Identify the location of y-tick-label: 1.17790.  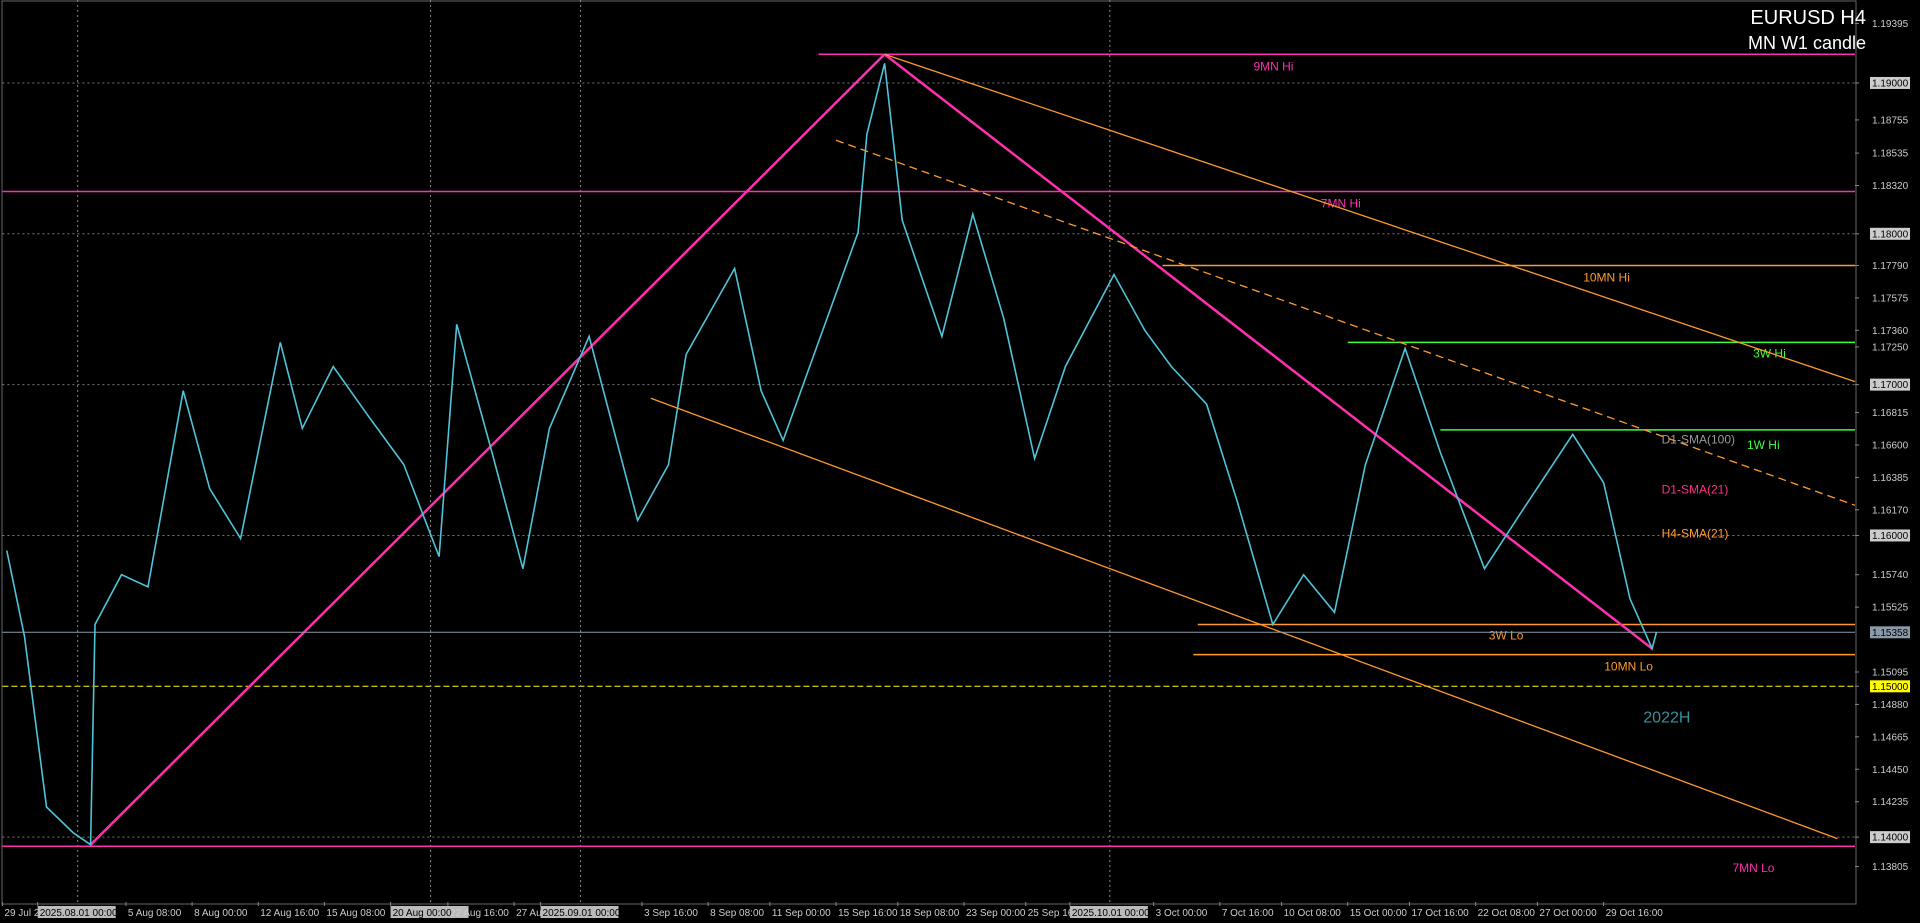
(1890, 266).